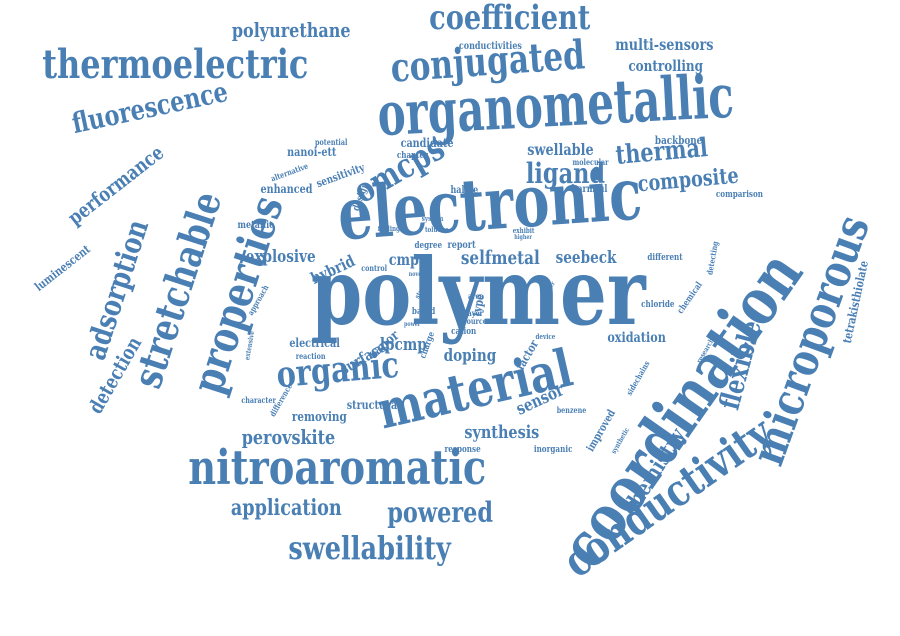 The image size is (900, 636). I want to click on word-luminescent: luminescent, so click(62, 268).